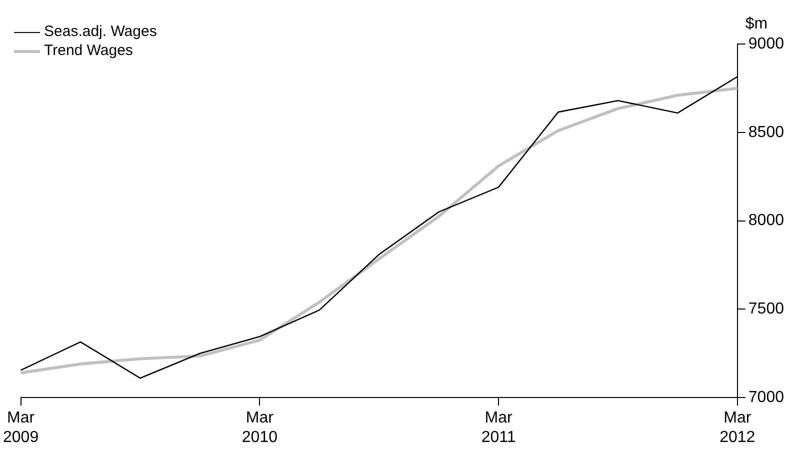 The image size is (797, 454). I want to click on x-tick-label: Mar 2011, so click(498, 428).